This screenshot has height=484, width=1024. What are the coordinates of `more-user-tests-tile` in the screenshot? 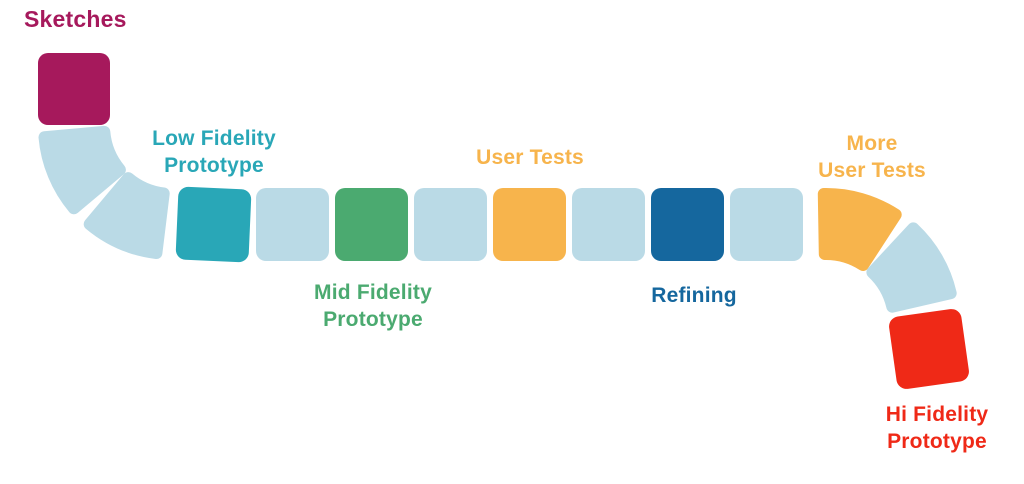 It's located at (859, 229).